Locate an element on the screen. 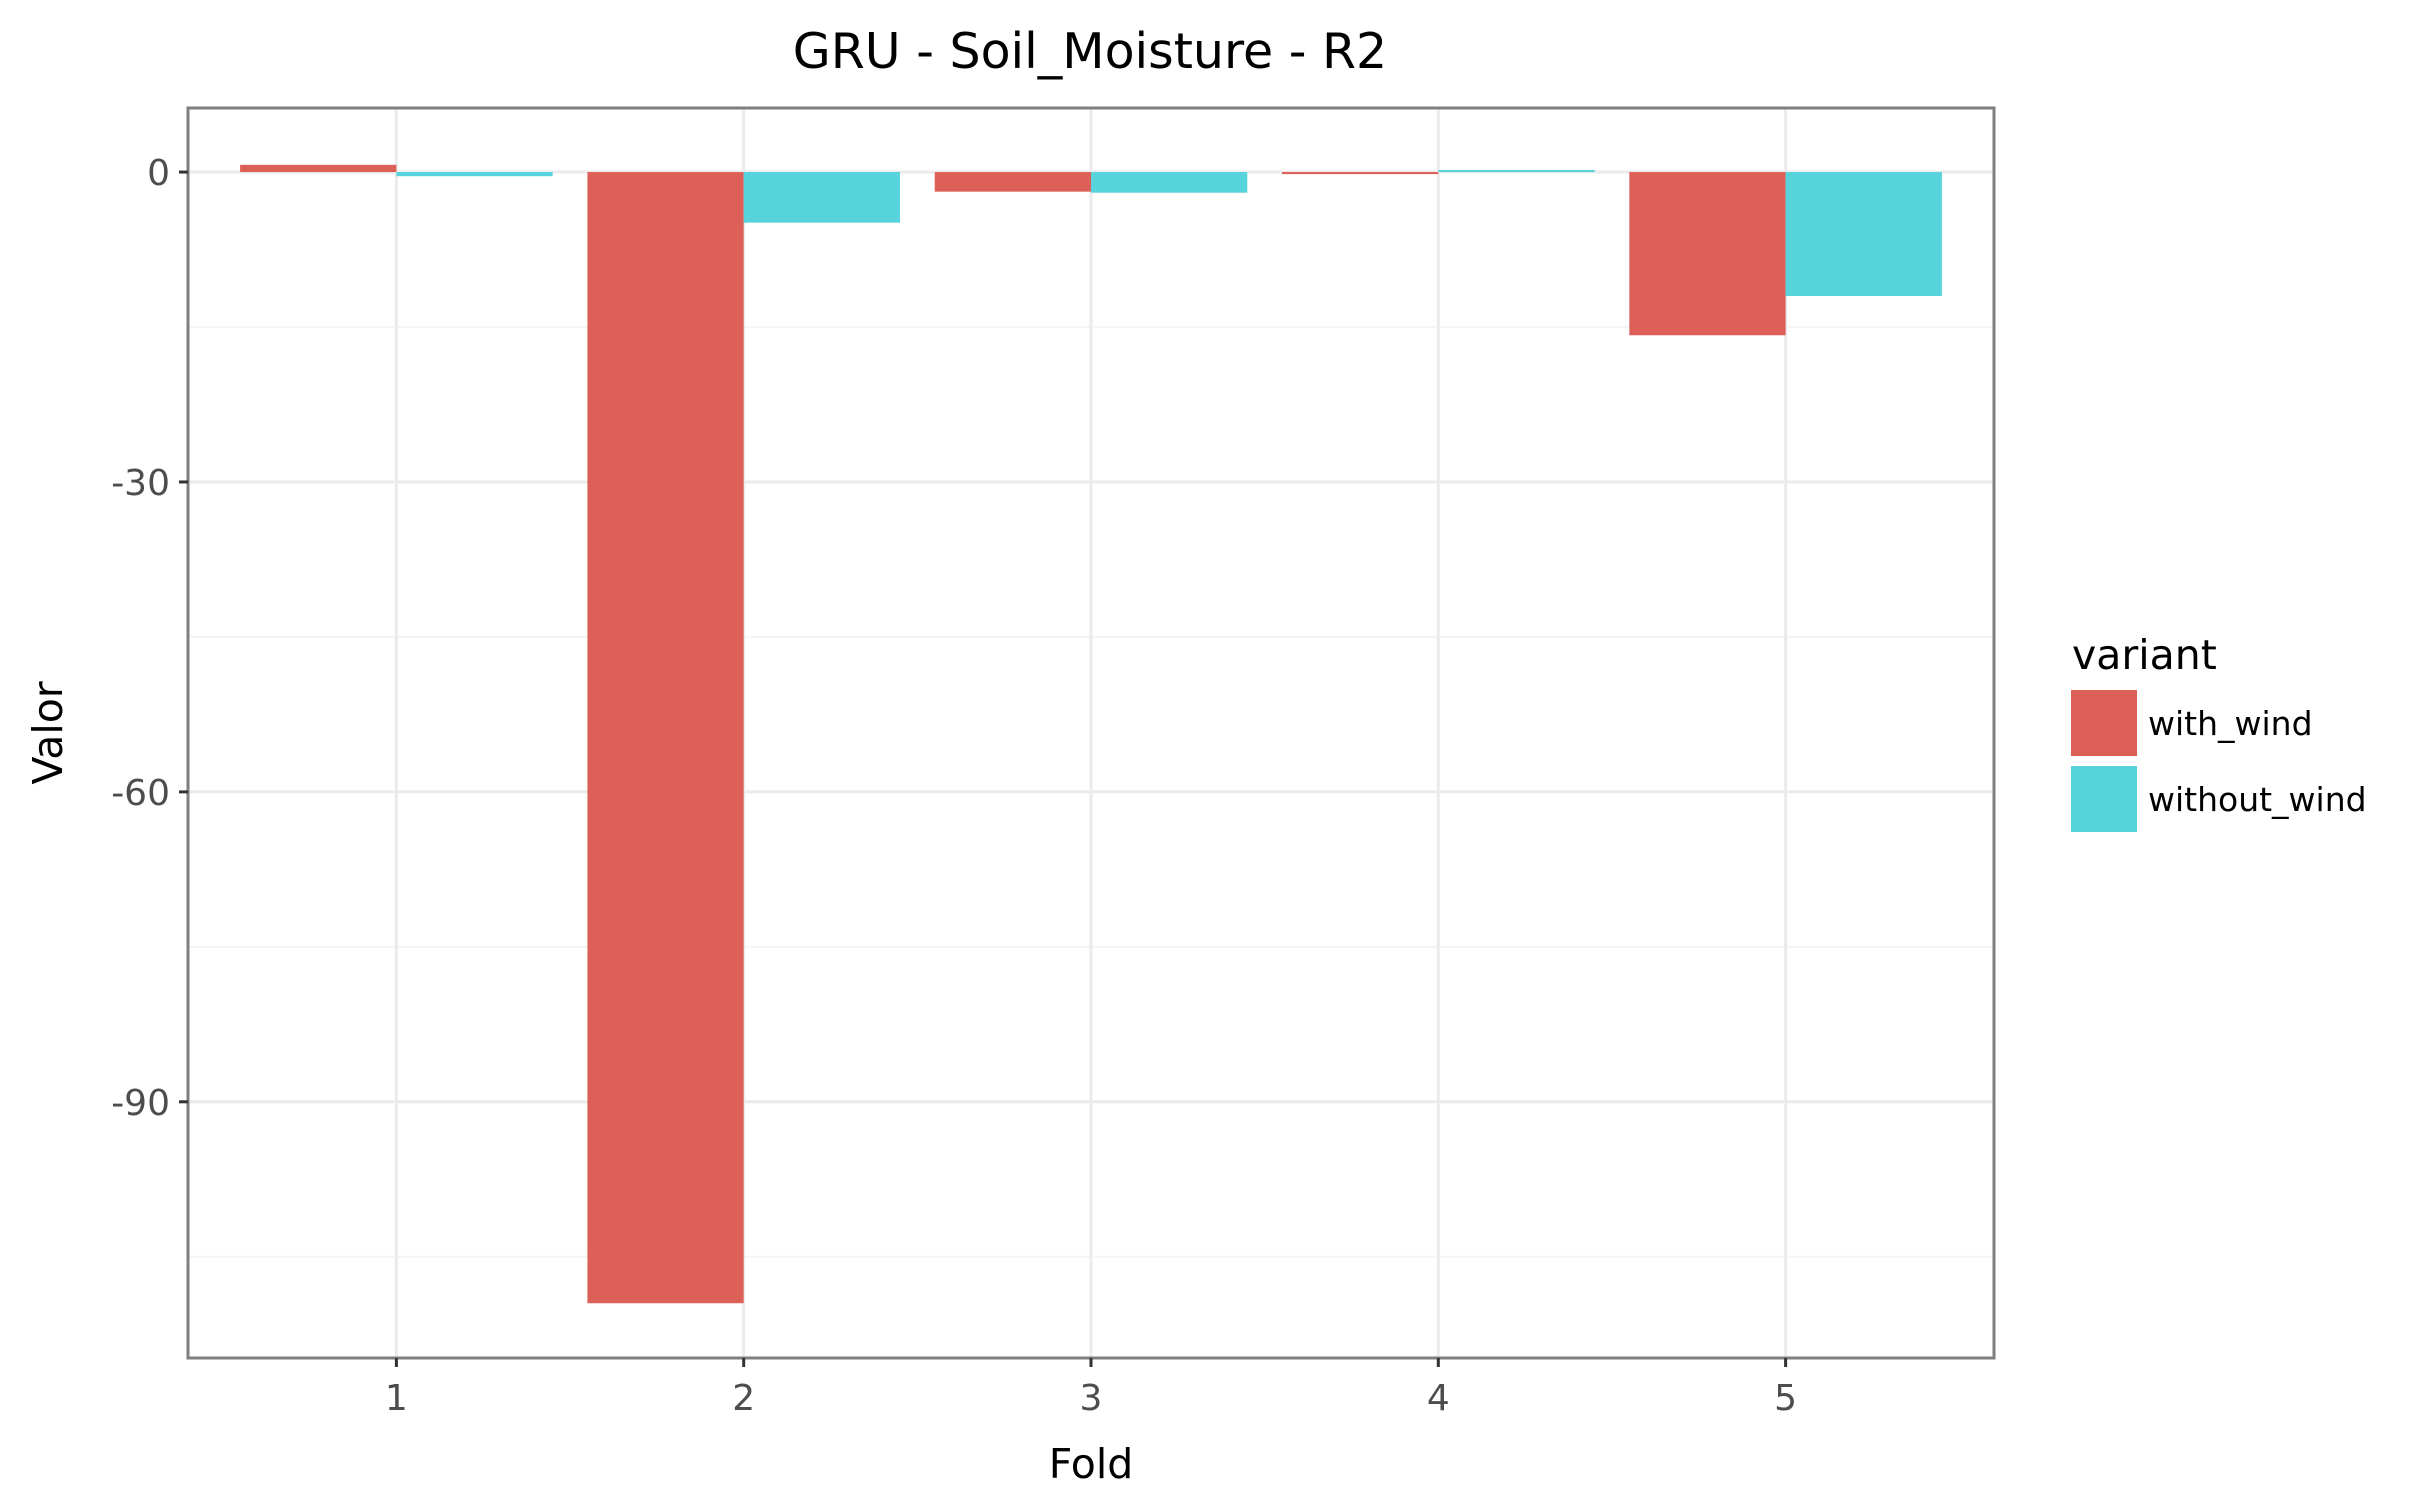 The width and height of the screenshot is (2411, 1511). x-axis-title: Fold is located at coordinates (1091, 1464).